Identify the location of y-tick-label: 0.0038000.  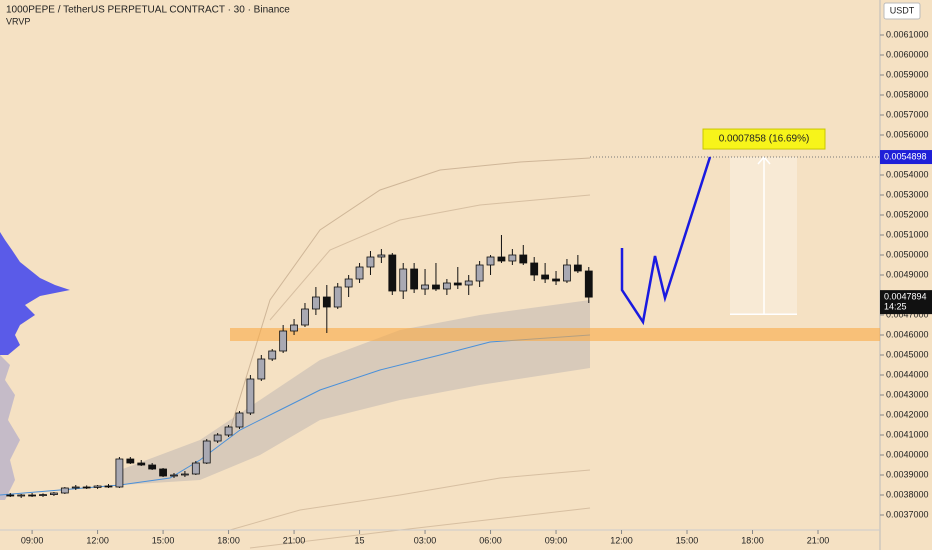
(907, 494).